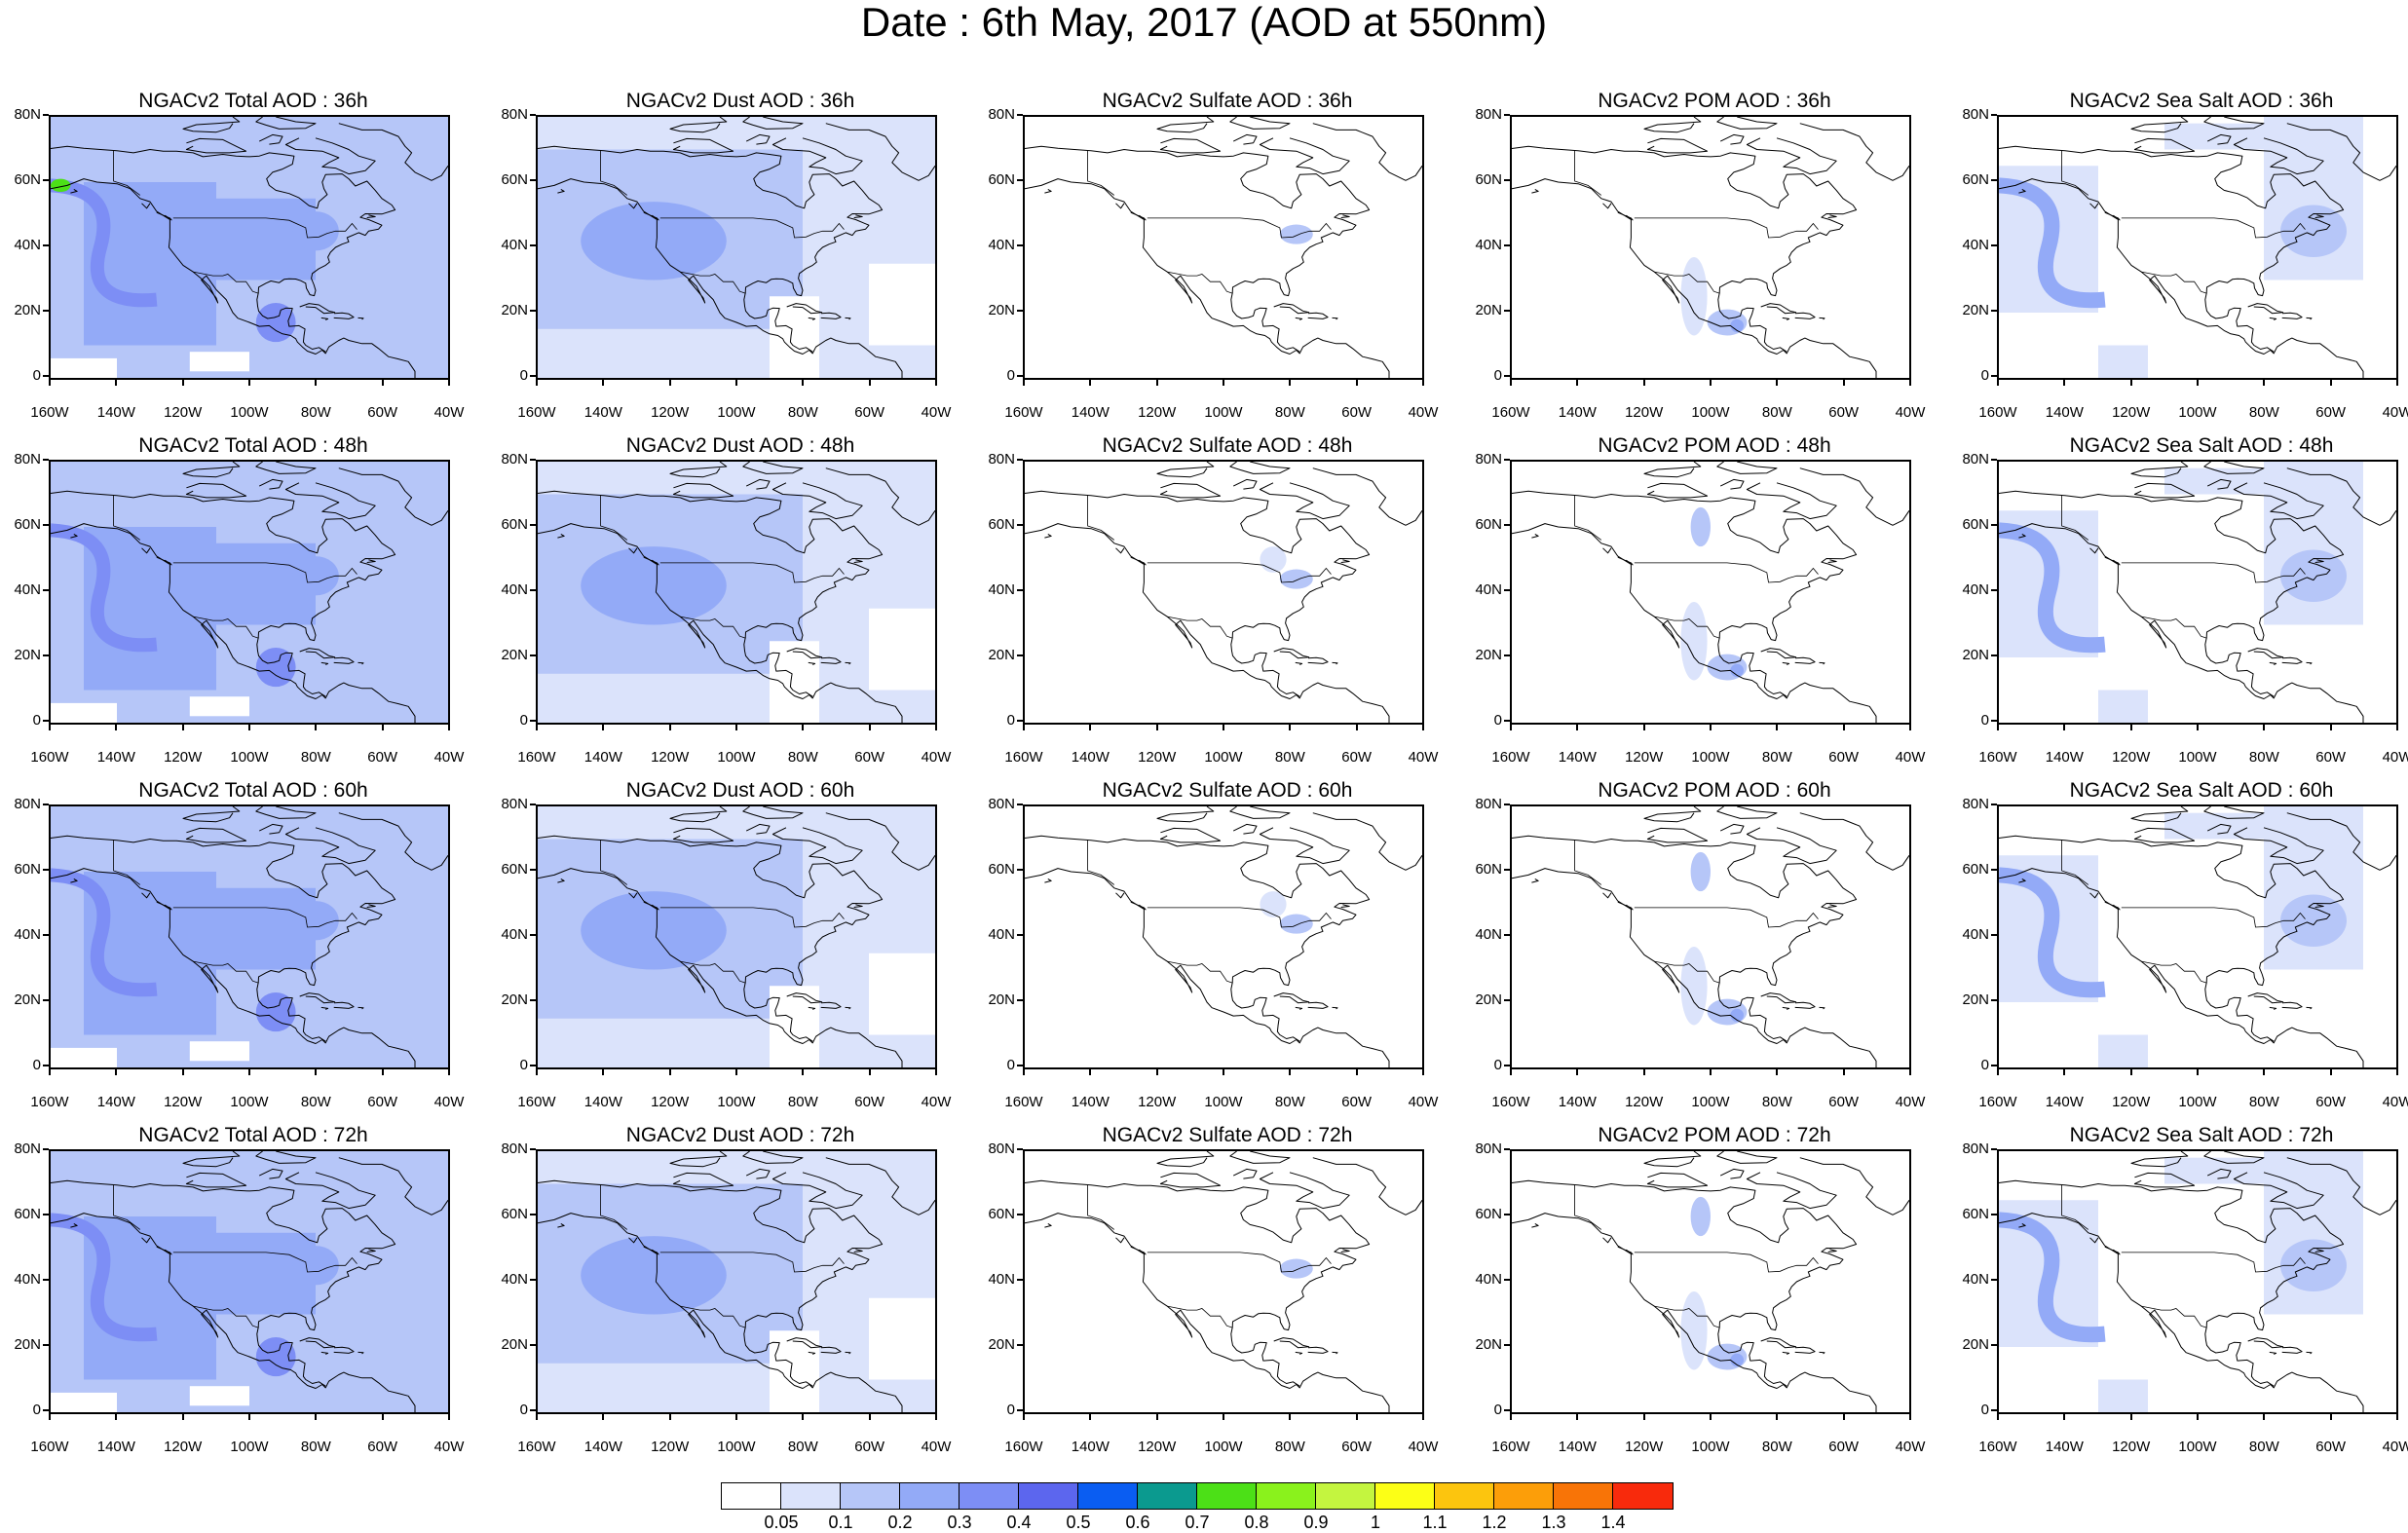  Describe the element at coordinates (736, 1102) in the screenshot. I see `lon-label: 100W` at that location.